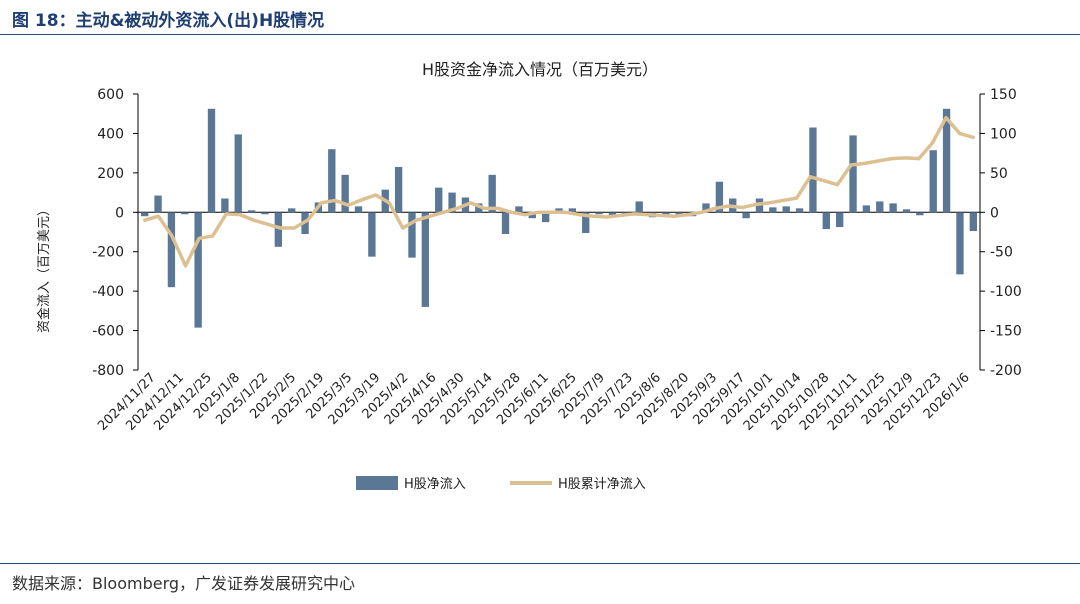 This screenshot has width=1080, height=604. What do you see at coordinates (184, 583) in the screenshot?
I see `source-note: 数据来源：Bloomberg，广发证券发展研究中心` at bounding box center [184, 583].